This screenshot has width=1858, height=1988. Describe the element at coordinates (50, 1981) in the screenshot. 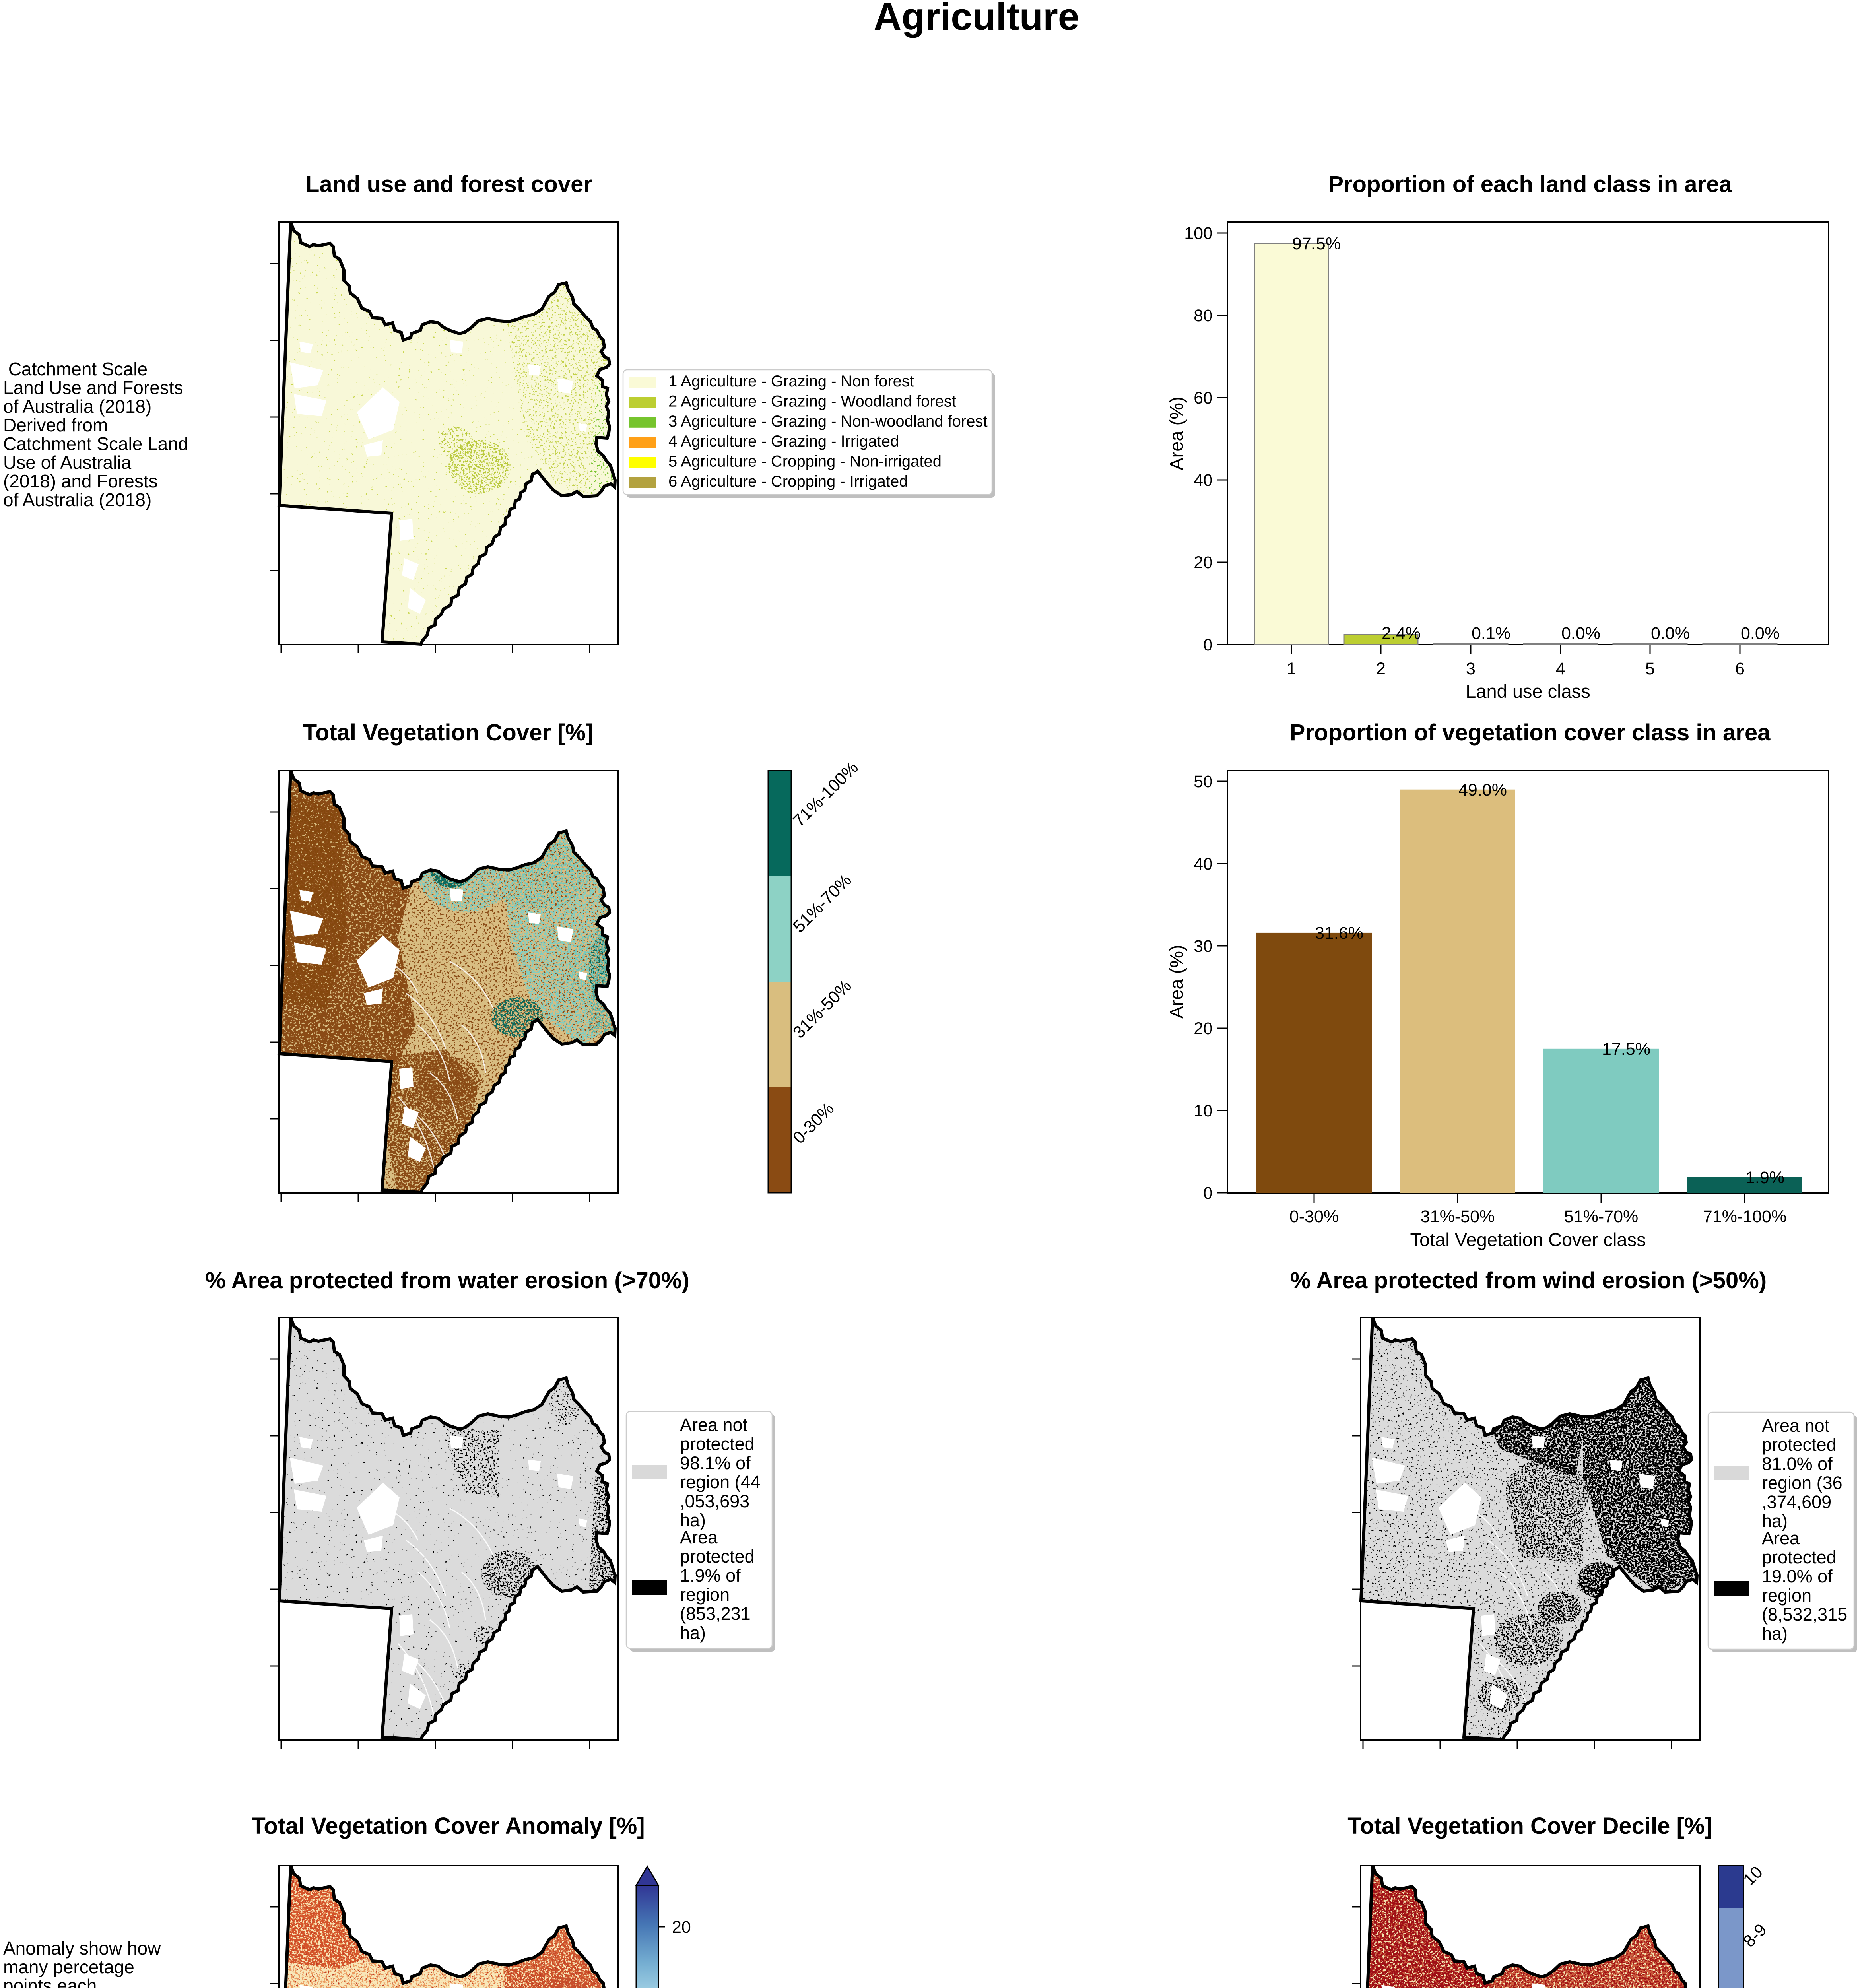

I see `svg-text: points each` at that location.